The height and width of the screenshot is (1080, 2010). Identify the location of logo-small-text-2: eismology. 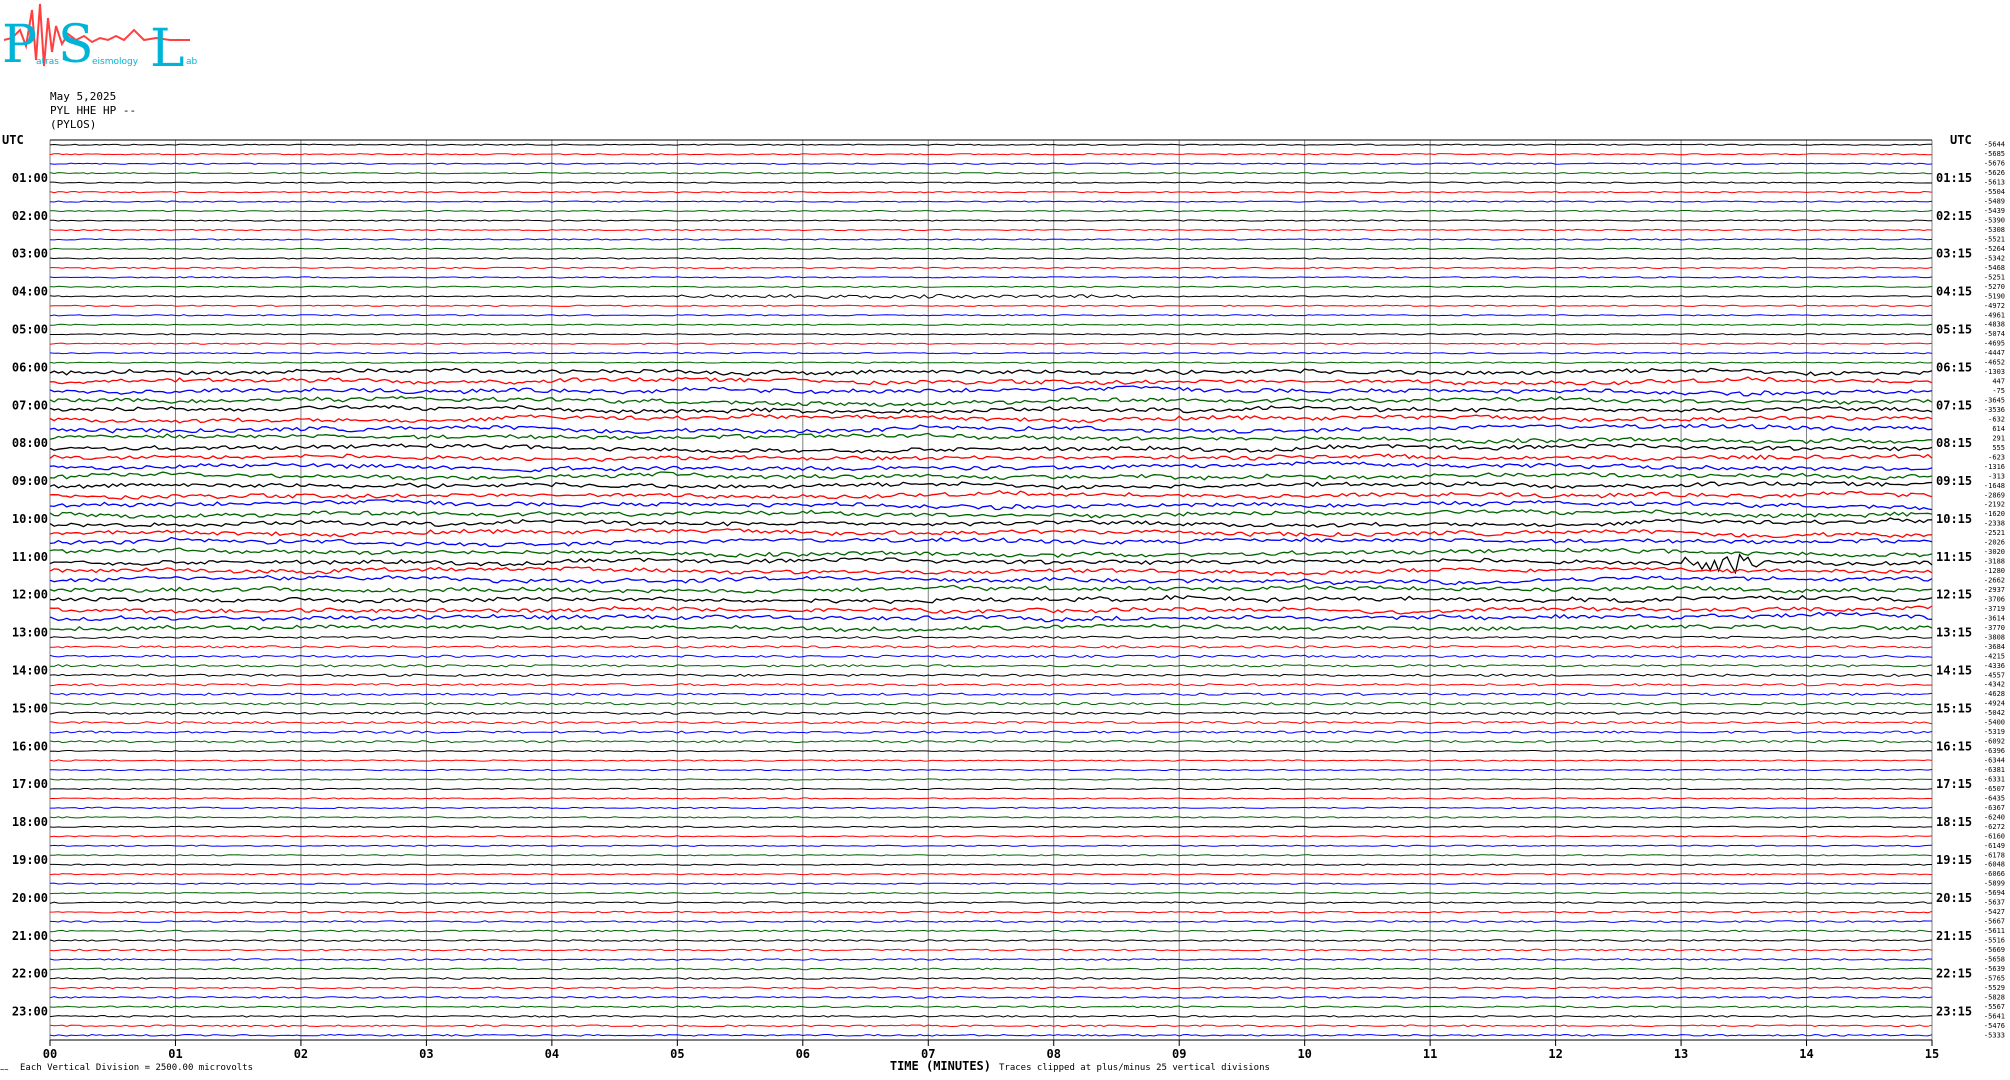
(115, 62).